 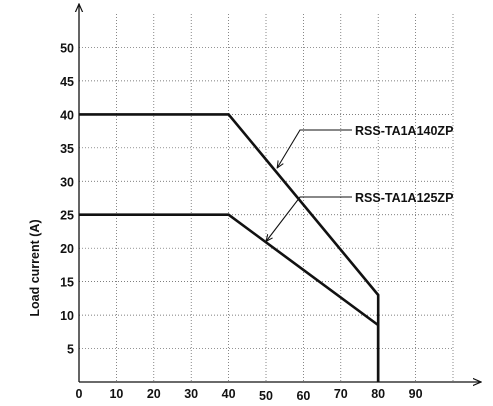 What do you see at coordinates (35, 267) in the screenshot?
I see `y-axis-label: Load current (A)` at bounding box center [35, 267].